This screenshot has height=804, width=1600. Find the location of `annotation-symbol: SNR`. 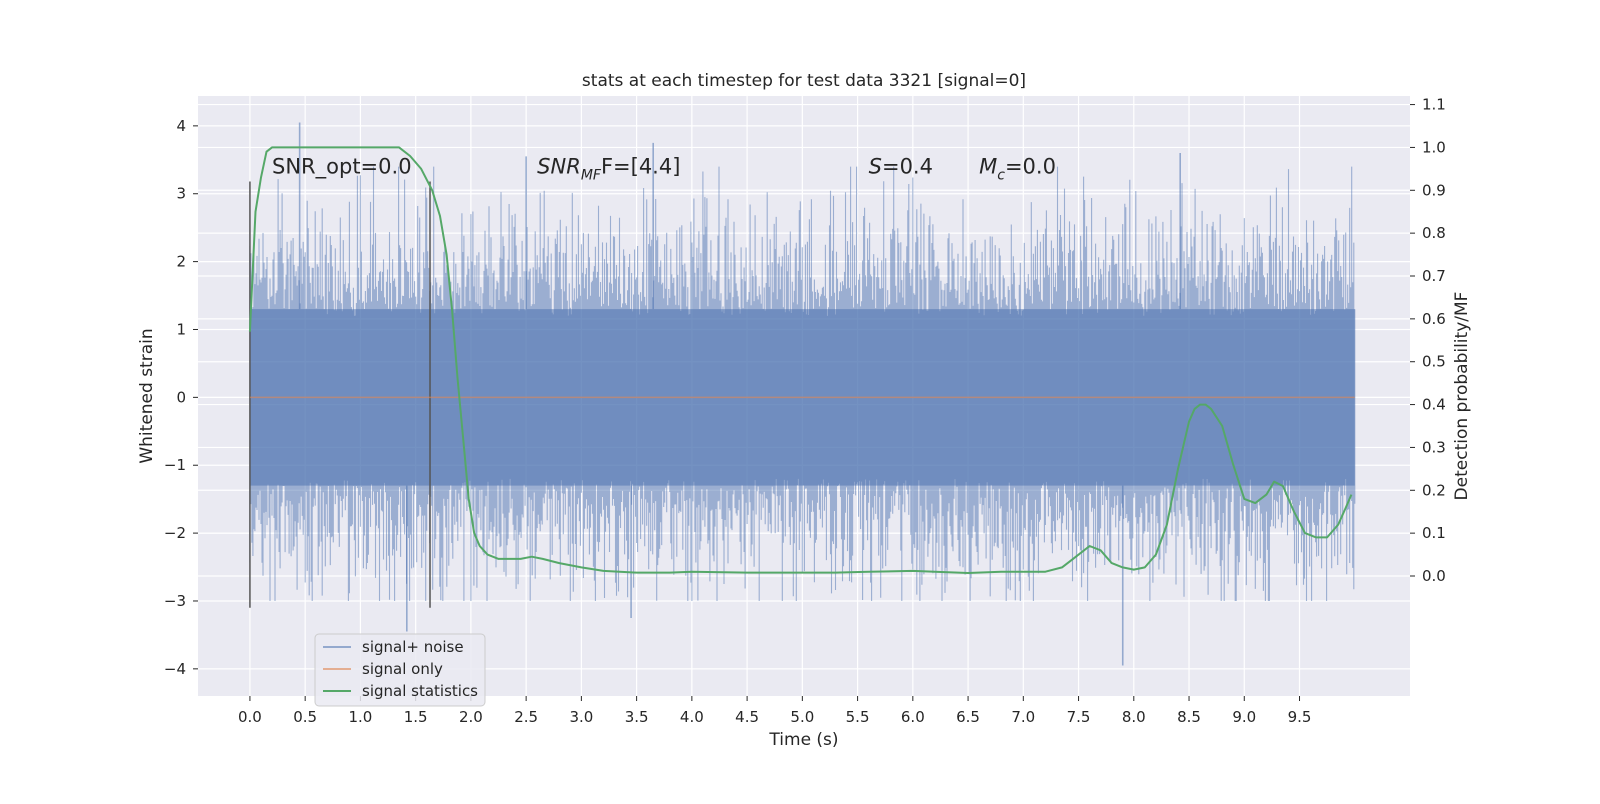

annotation-symbol: SNR is located at coordinates (559, 166).